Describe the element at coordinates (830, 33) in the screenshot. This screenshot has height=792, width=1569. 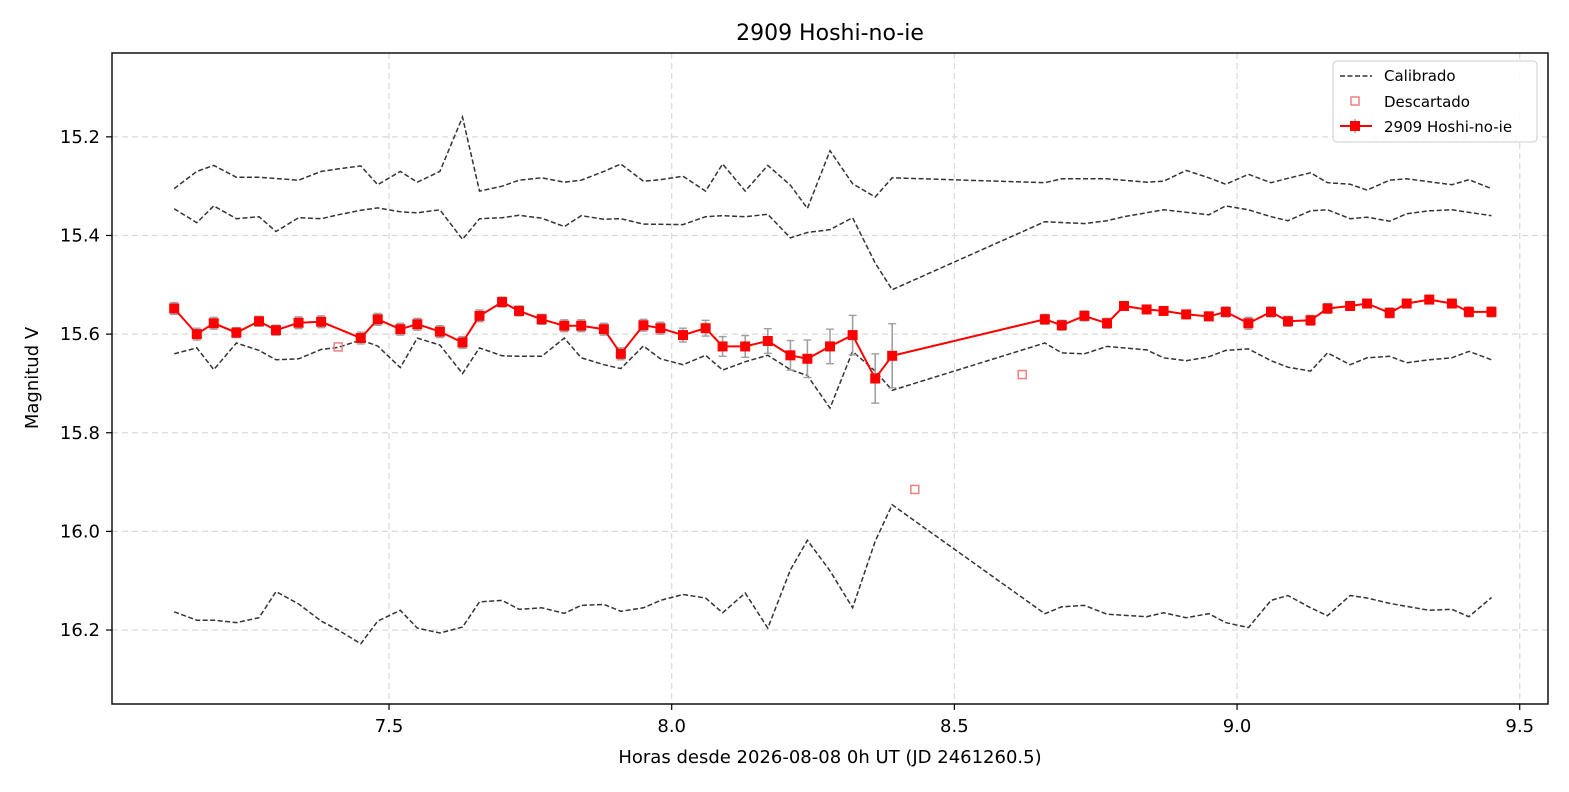
I see `chart-title: 2909 Hoshi-no-ie` at that location.